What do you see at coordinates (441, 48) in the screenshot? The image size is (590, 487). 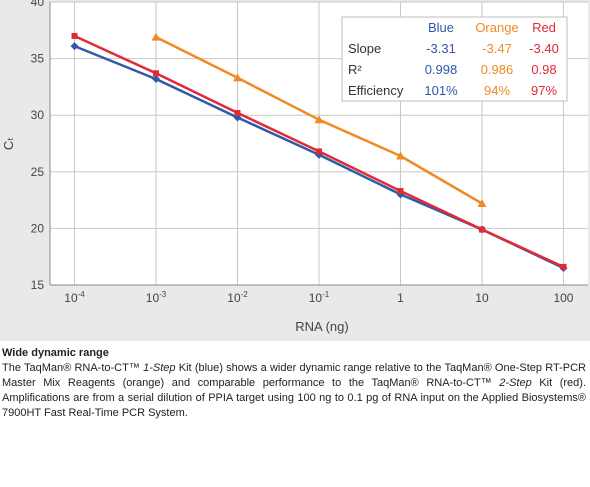 I see `stats-value: -3.31` at bounding box center [441, 48].